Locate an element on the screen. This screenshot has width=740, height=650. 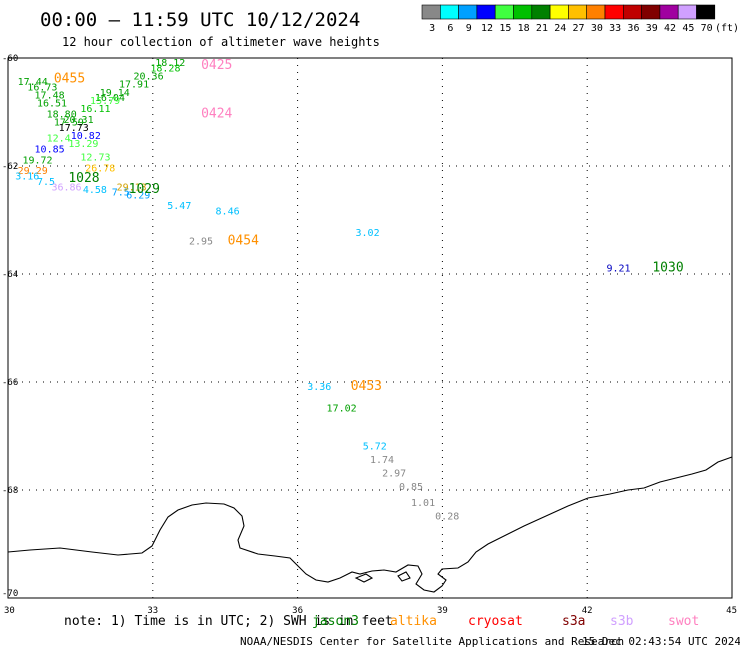
legend-label: 70 is located at coordinates (707, 28).